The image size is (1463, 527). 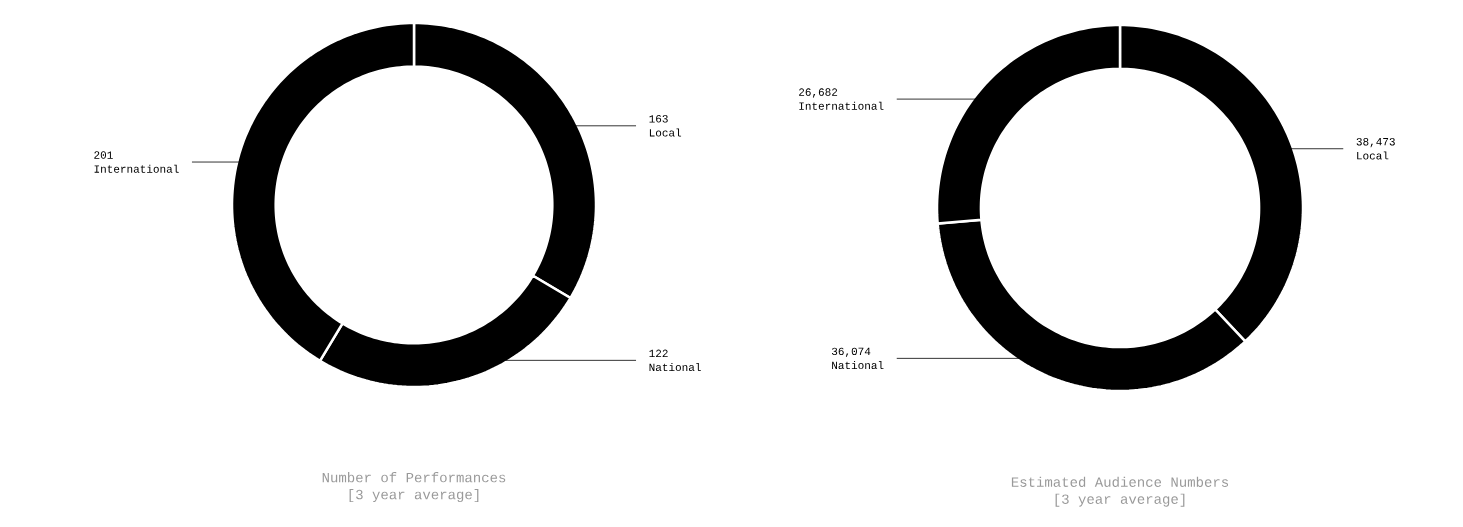 I want to click on data-label: 163, so click(x=658, y=119).